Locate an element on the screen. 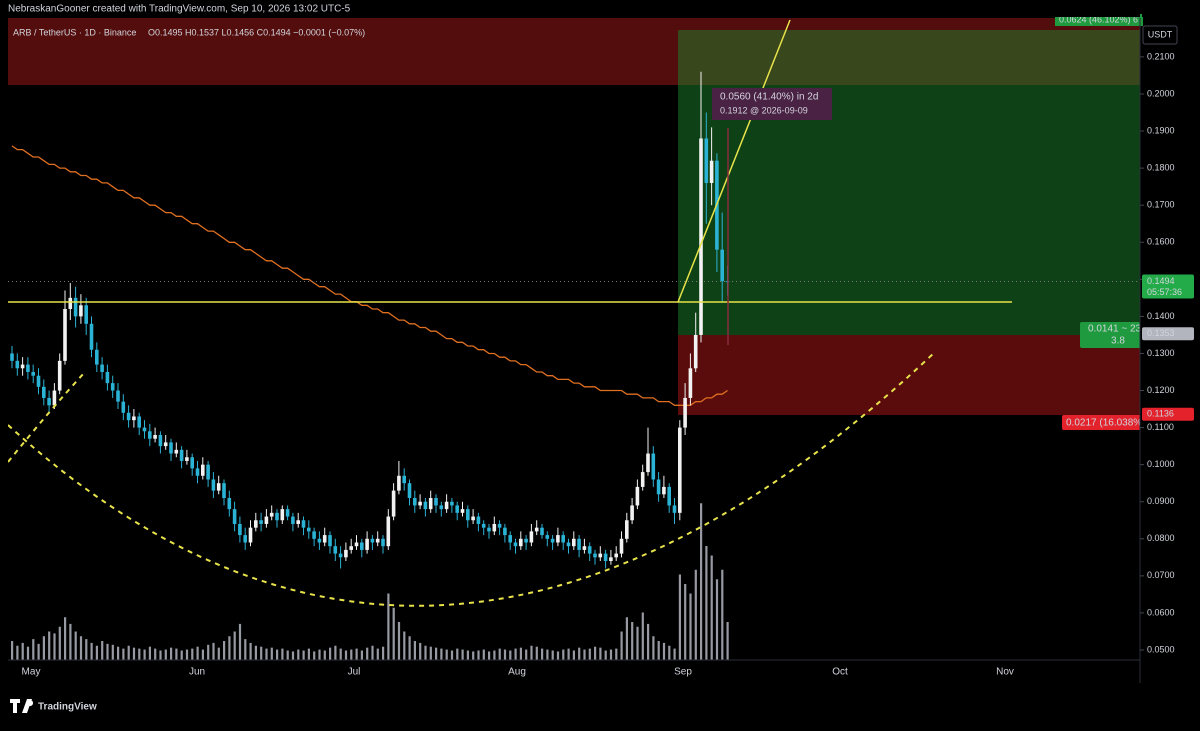 The width and height of the screenshot is (1200, 731). countdown: 05:57:36 is located at coordinates (1164, 292).